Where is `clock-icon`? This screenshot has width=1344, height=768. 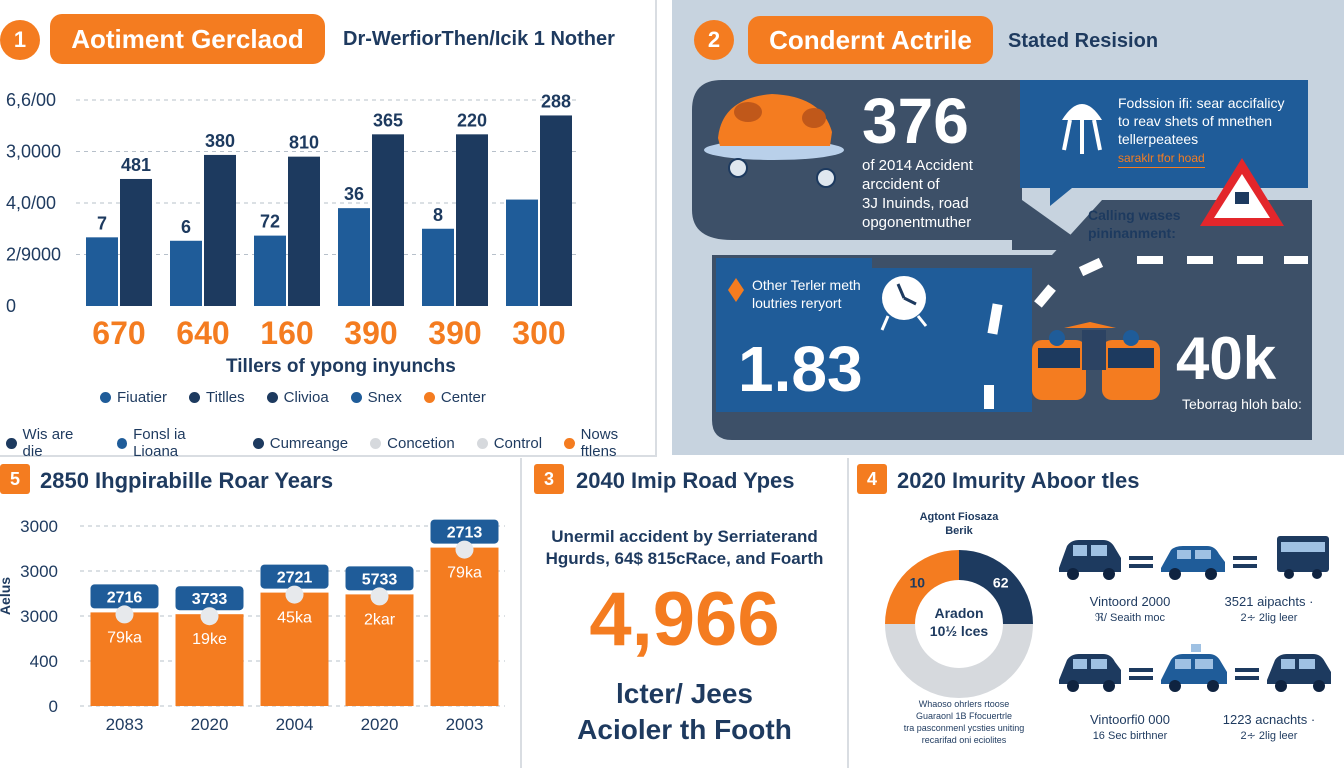
clock-icon is located at coordinates (904, 303).